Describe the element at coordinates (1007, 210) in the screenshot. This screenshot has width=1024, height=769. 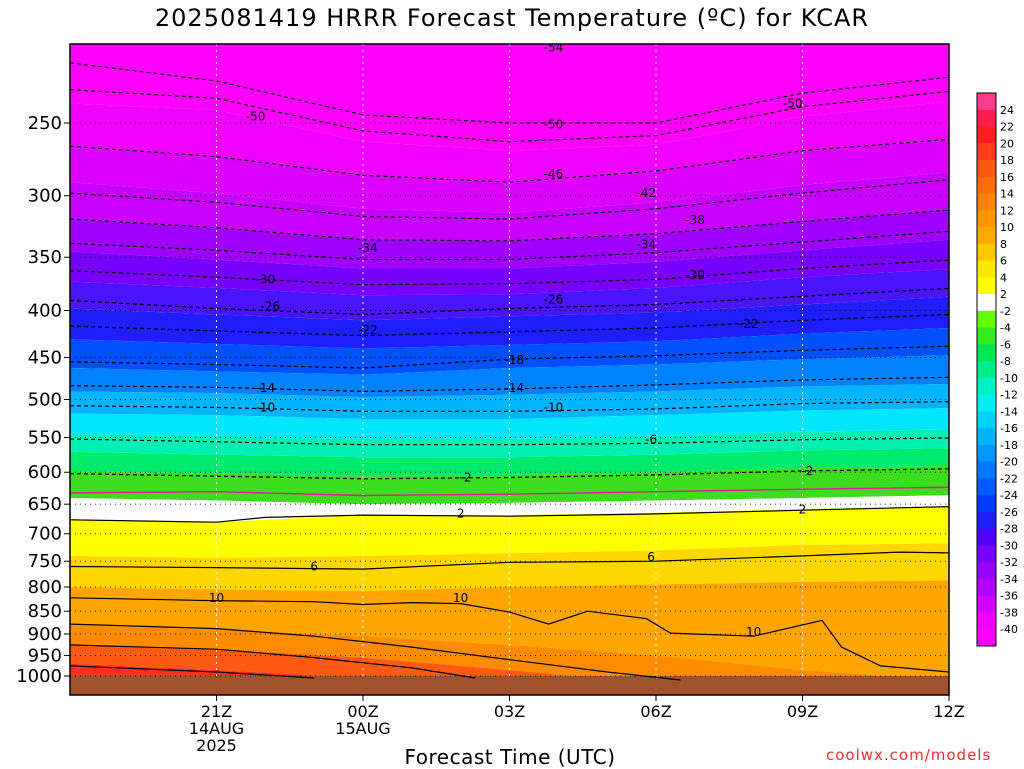
I see `colorbar-label: 12` at that location.